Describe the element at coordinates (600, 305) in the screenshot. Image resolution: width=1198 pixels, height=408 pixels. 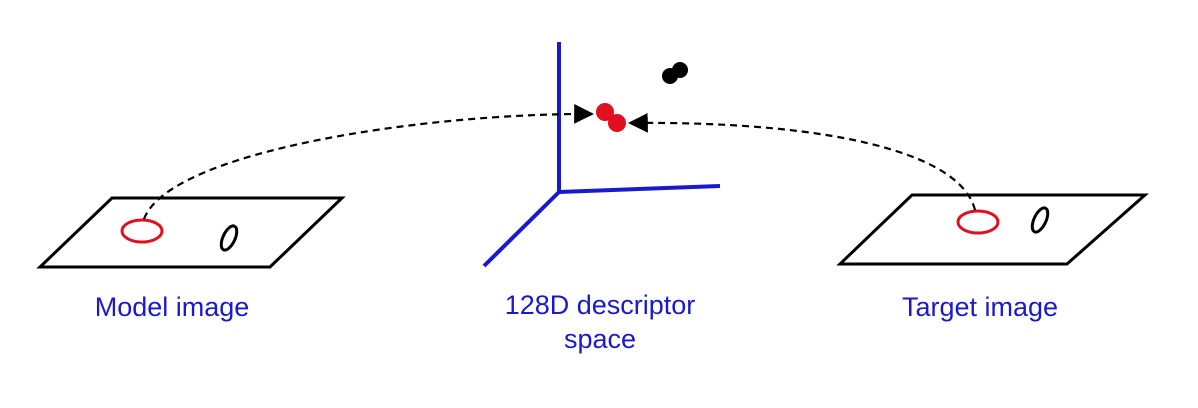
I see `descriptor-space-caption-line1: 128D descriptor` at that location.